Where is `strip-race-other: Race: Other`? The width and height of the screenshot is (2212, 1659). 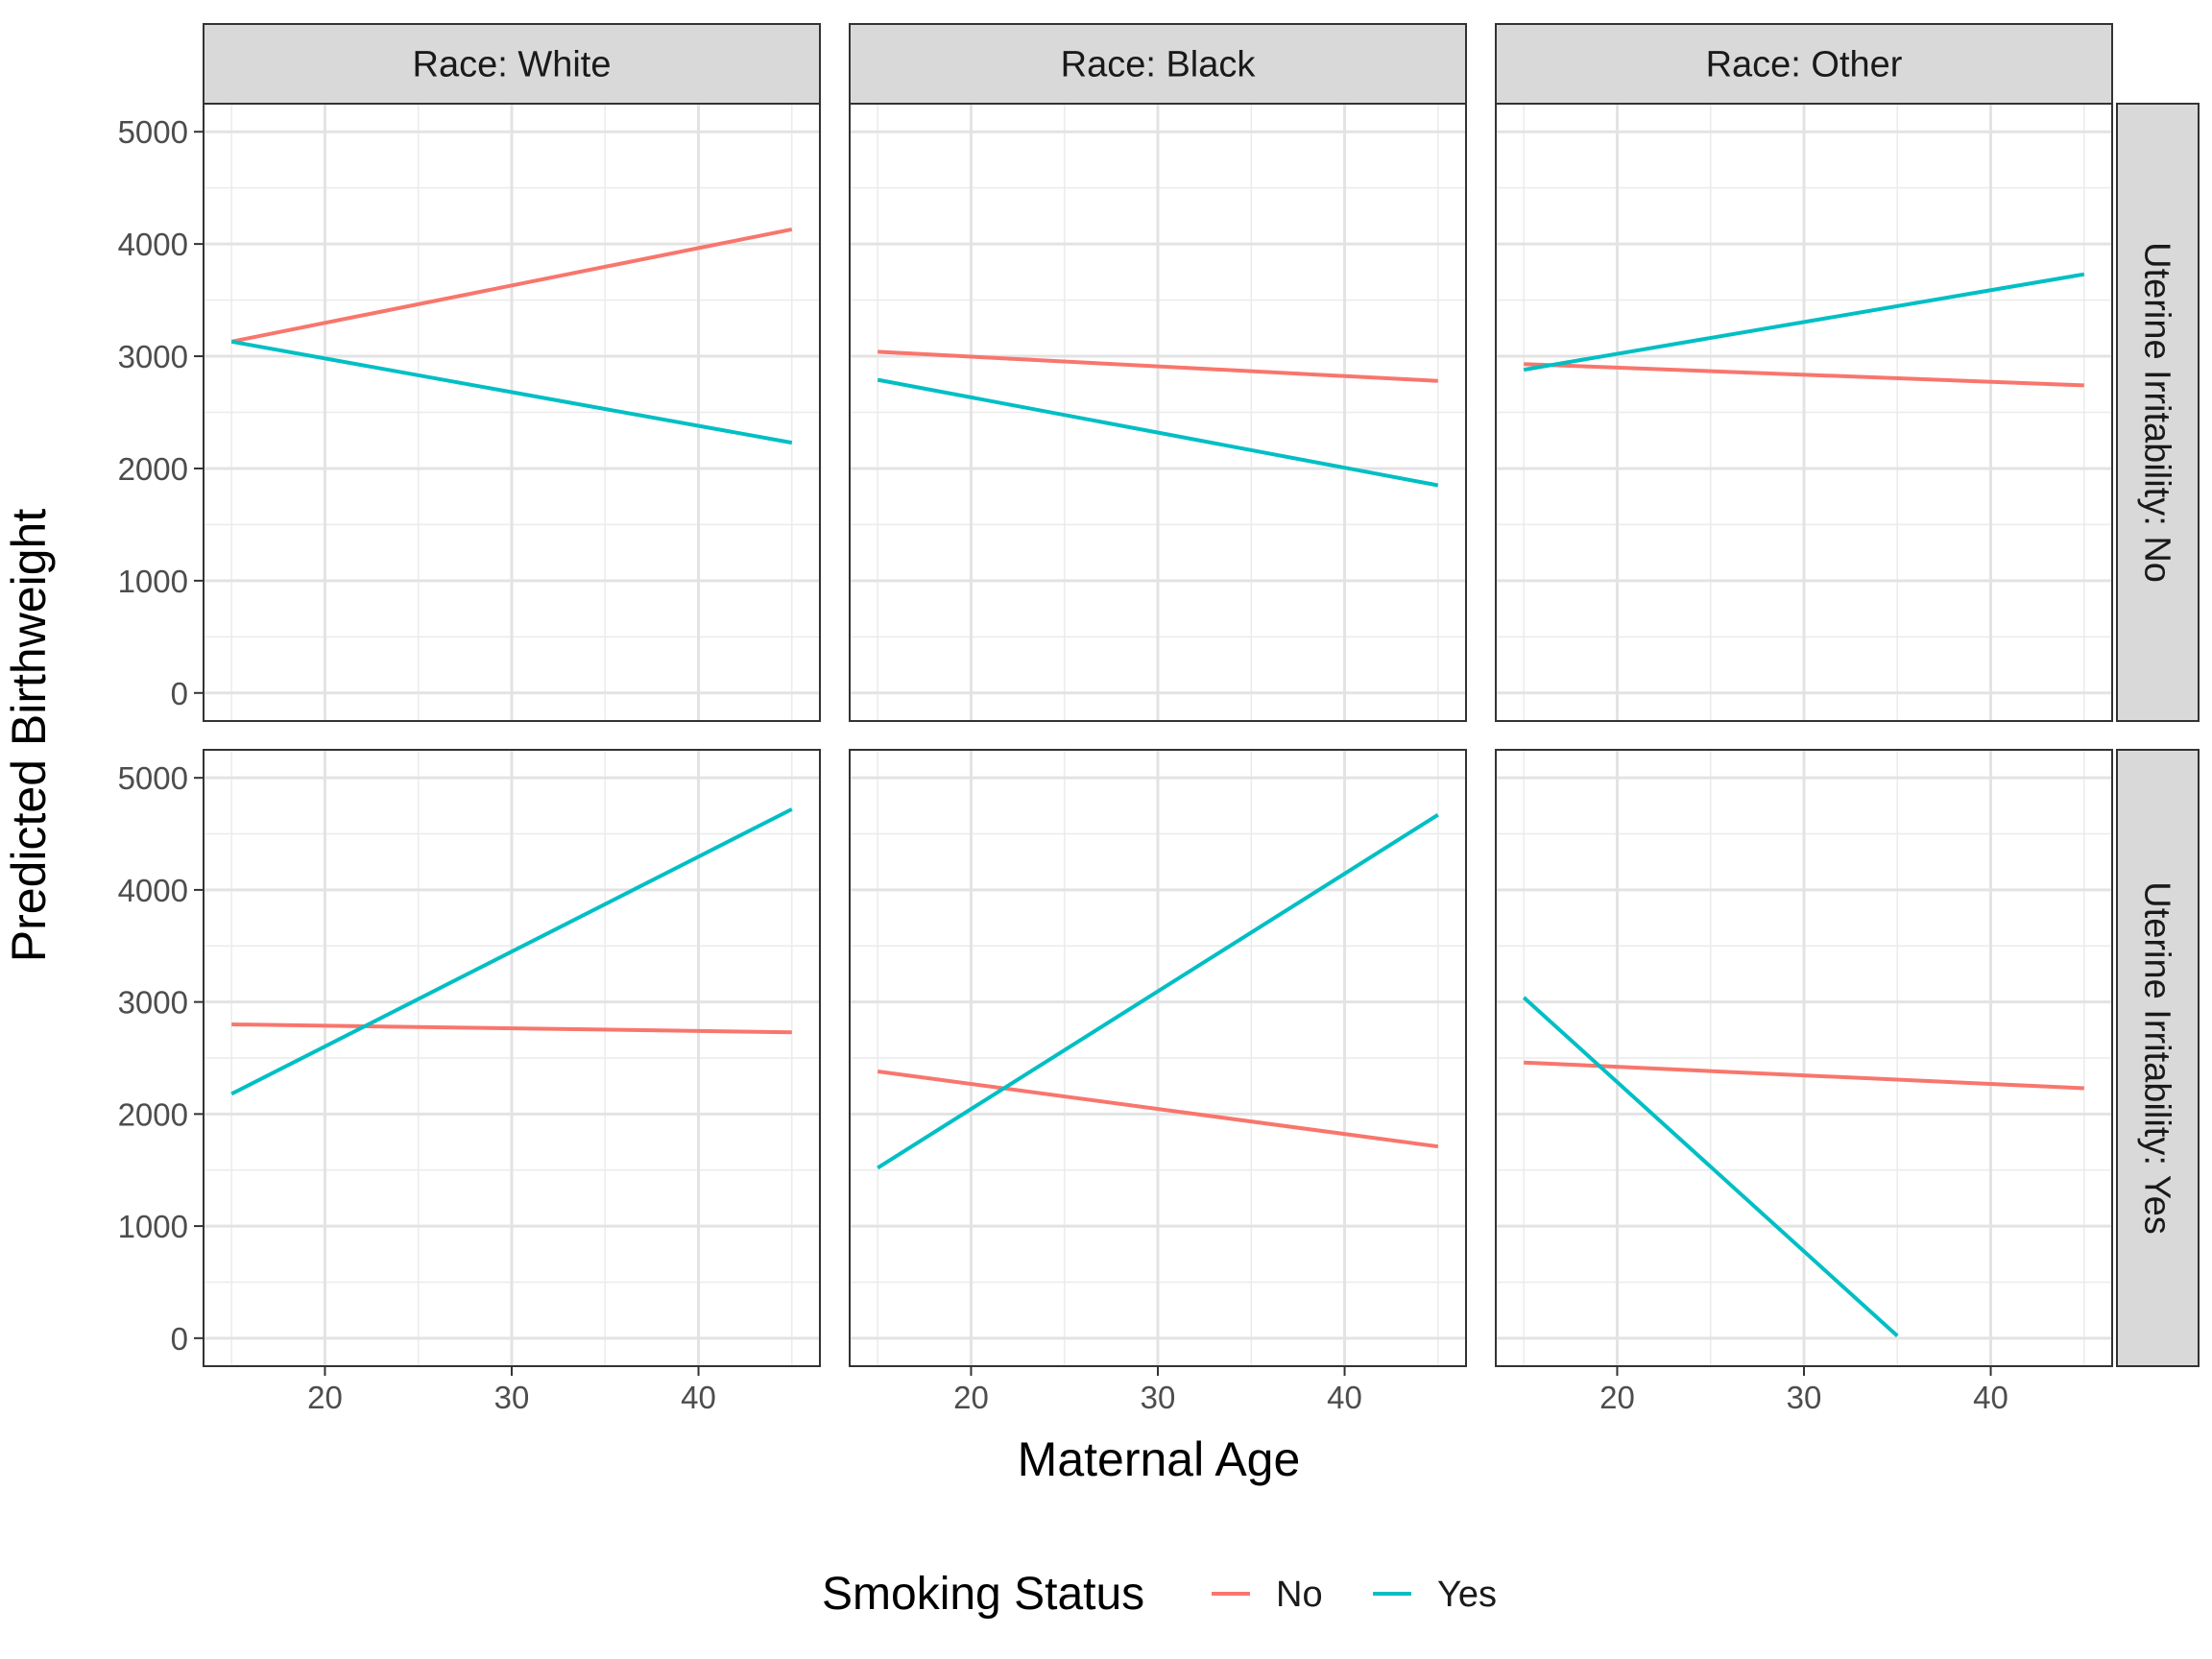
strip-race-other: Race: Other is located at coordinates (1804, 64).